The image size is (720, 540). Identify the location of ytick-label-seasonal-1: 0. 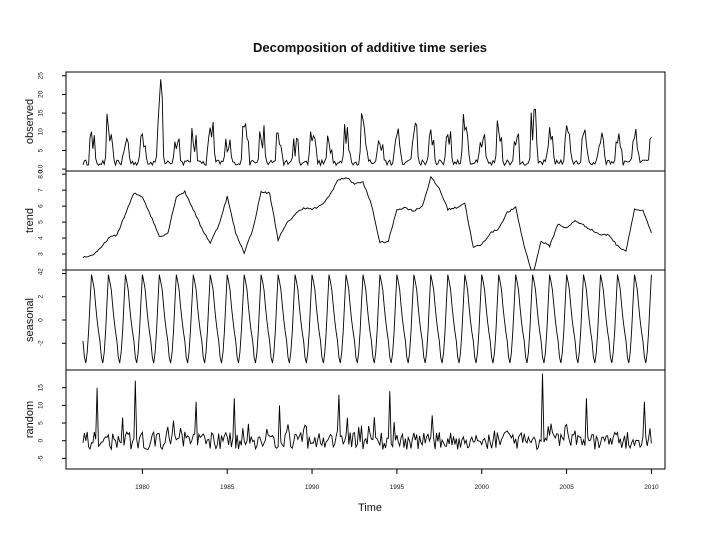
(41, 320).